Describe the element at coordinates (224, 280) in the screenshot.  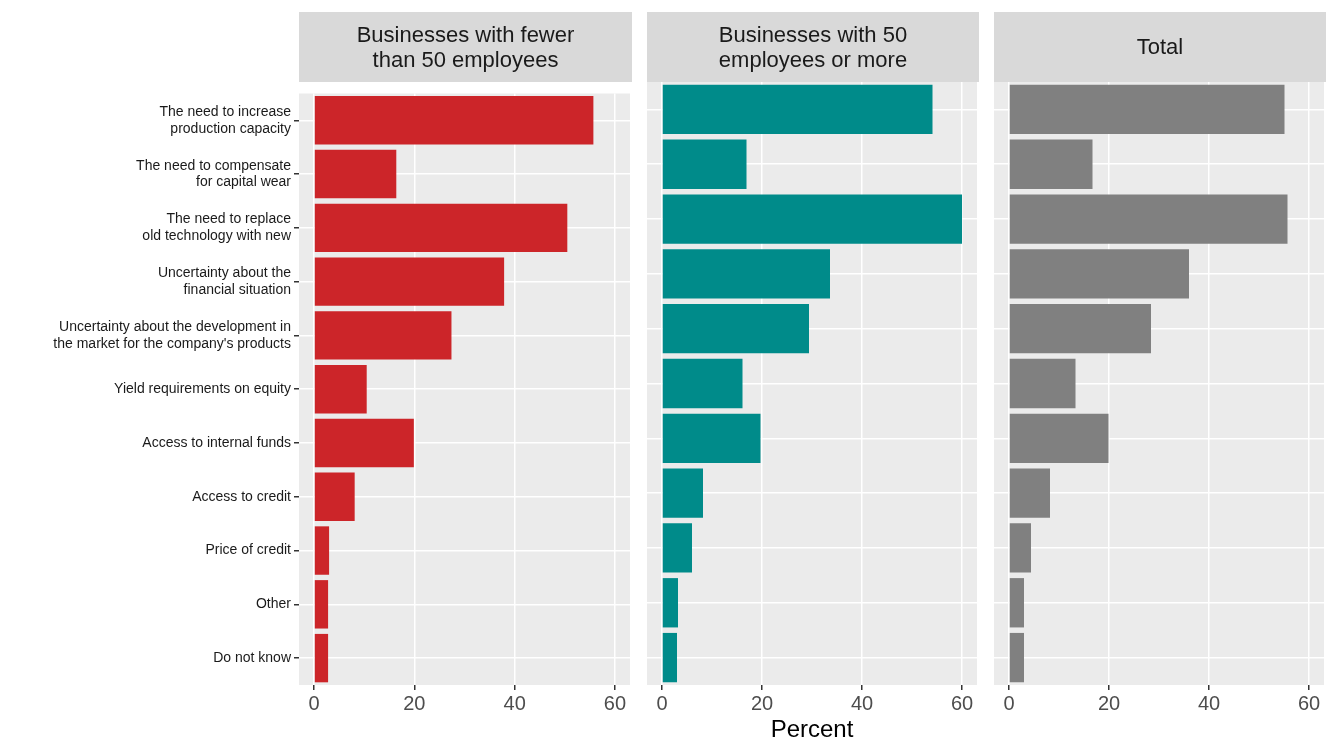
I see `y-tick-label: Uncertainty about the financial situation` at that location.